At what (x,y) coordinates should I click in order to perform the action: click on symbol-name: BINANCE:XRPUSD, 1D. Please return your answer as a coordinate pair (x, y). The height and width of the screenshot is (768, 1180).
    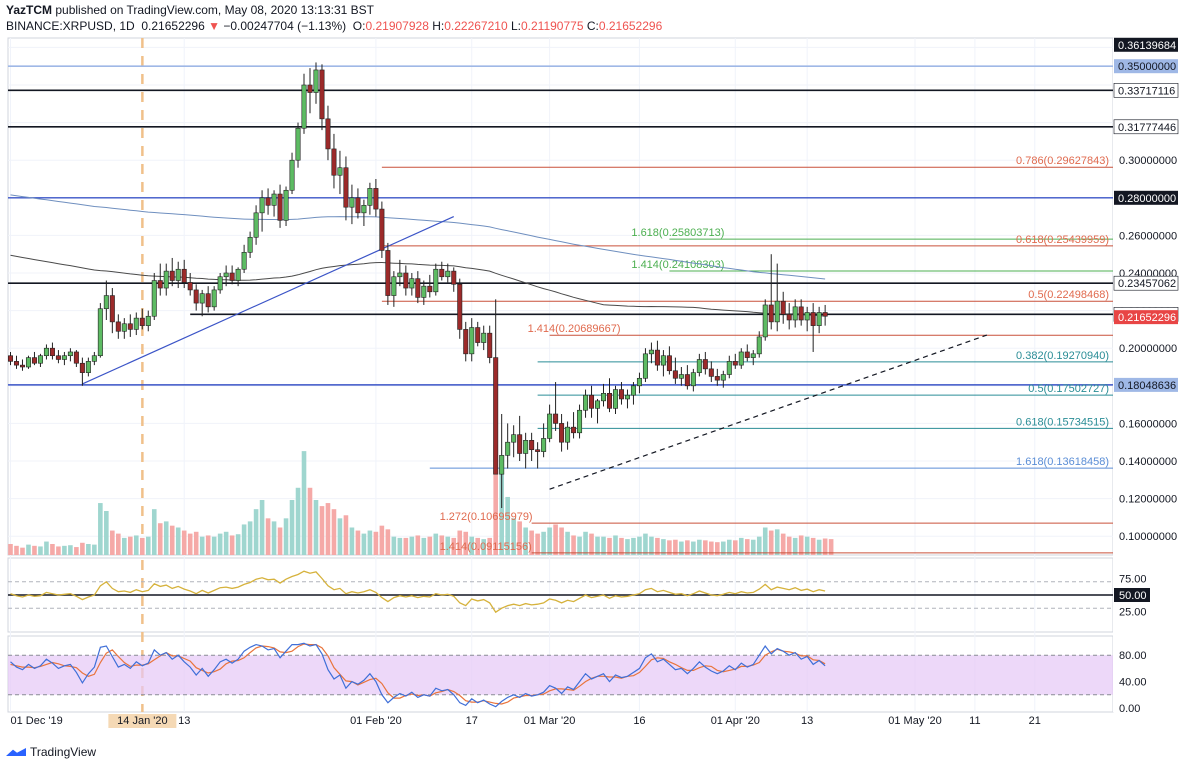
    Looking at the image, I should click on (70, 26).